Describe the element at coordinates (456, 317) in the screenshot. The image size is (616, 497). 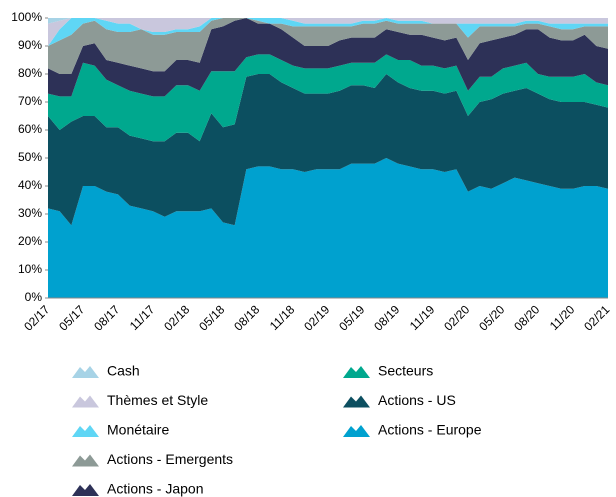
I see `x-tick-label: 02/20` at that location.